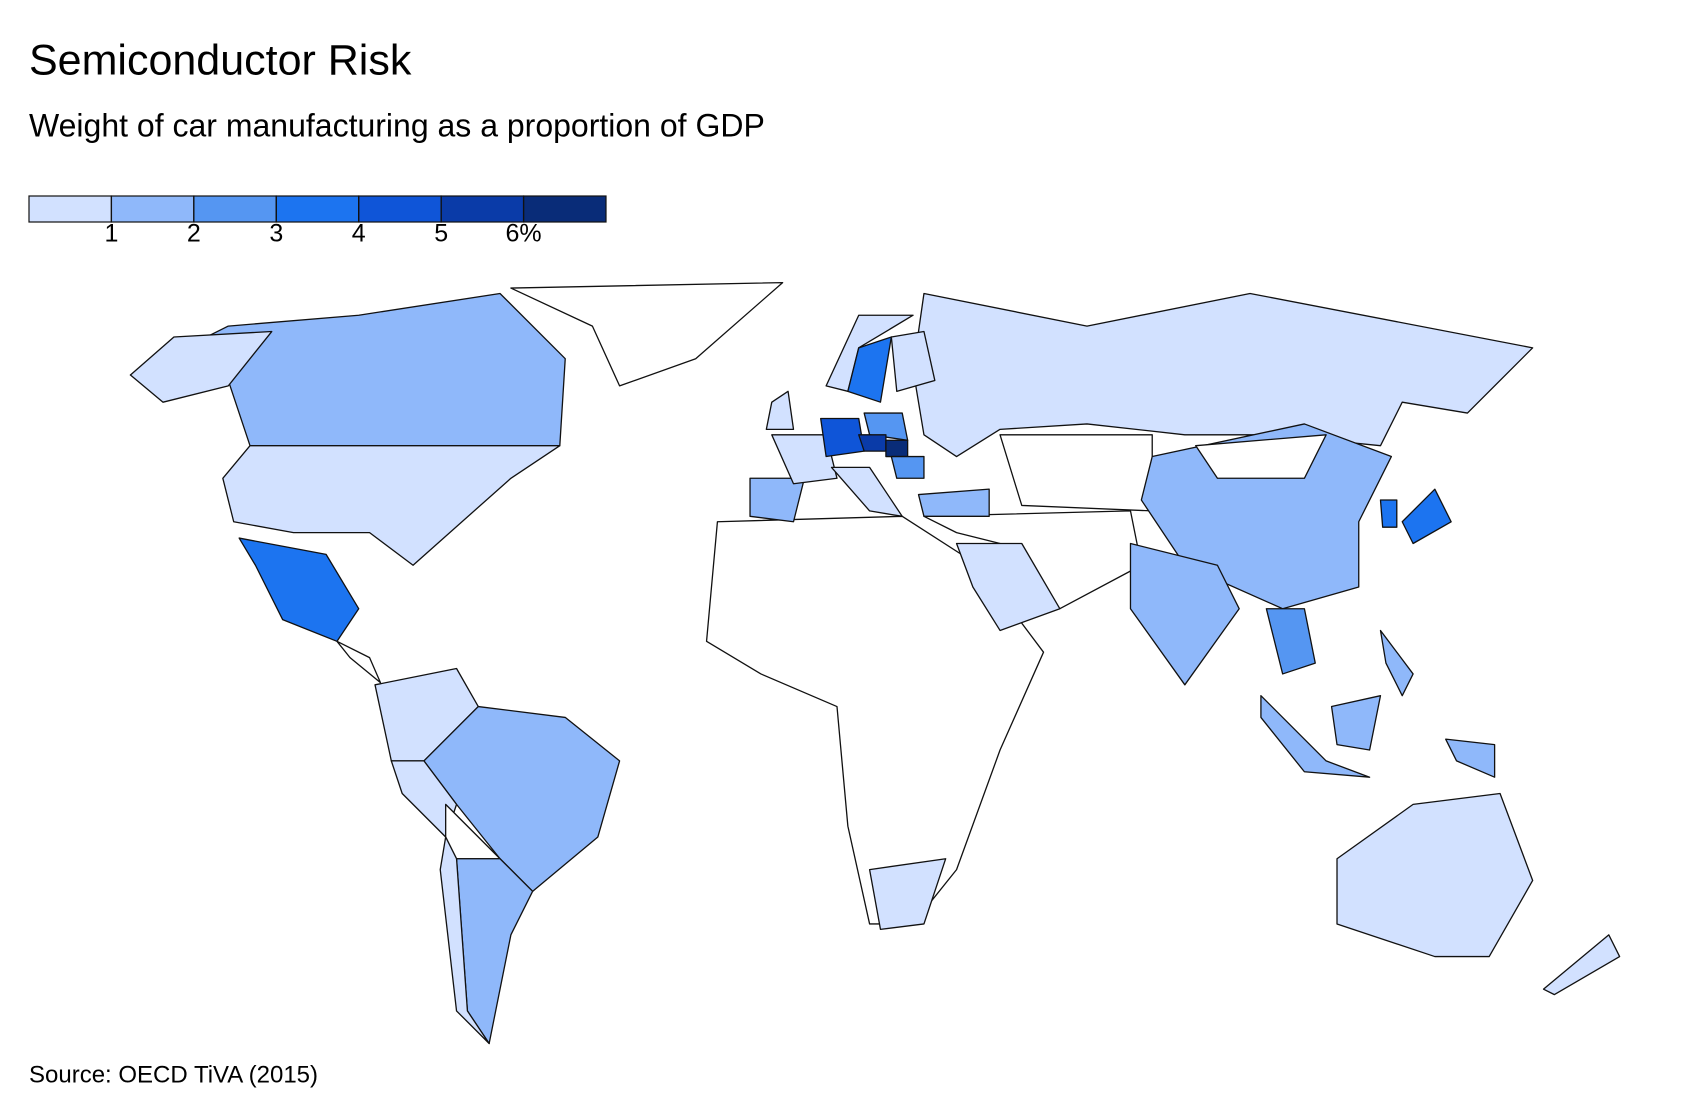  Describe the element at coordinates (194, 234) in the screenshot. I see `legend-tick-label: 2` at that location.